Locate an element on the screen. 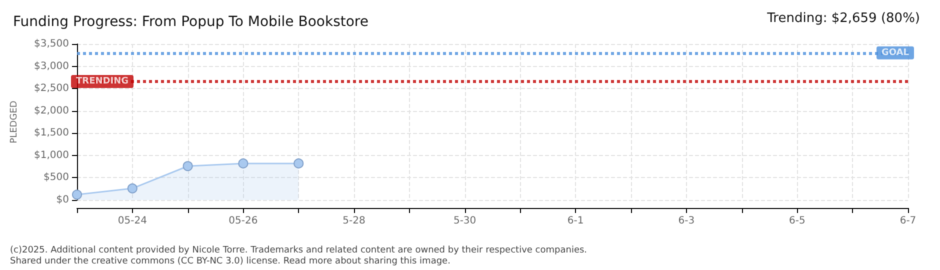 This screenshot has height=270, width=940. ref-line-label: TRENDING is located at coordinates (102, 81).